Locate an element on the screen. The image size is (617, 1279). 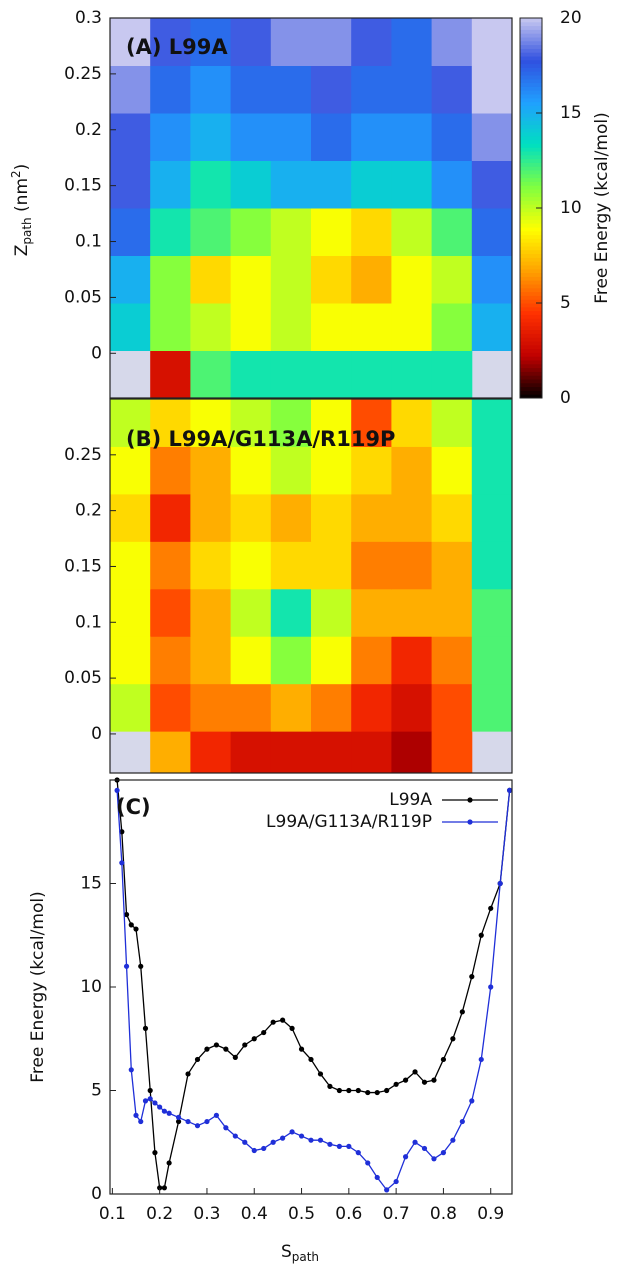
y-tick-label: 0.25 is located at coordinates (83, 74).